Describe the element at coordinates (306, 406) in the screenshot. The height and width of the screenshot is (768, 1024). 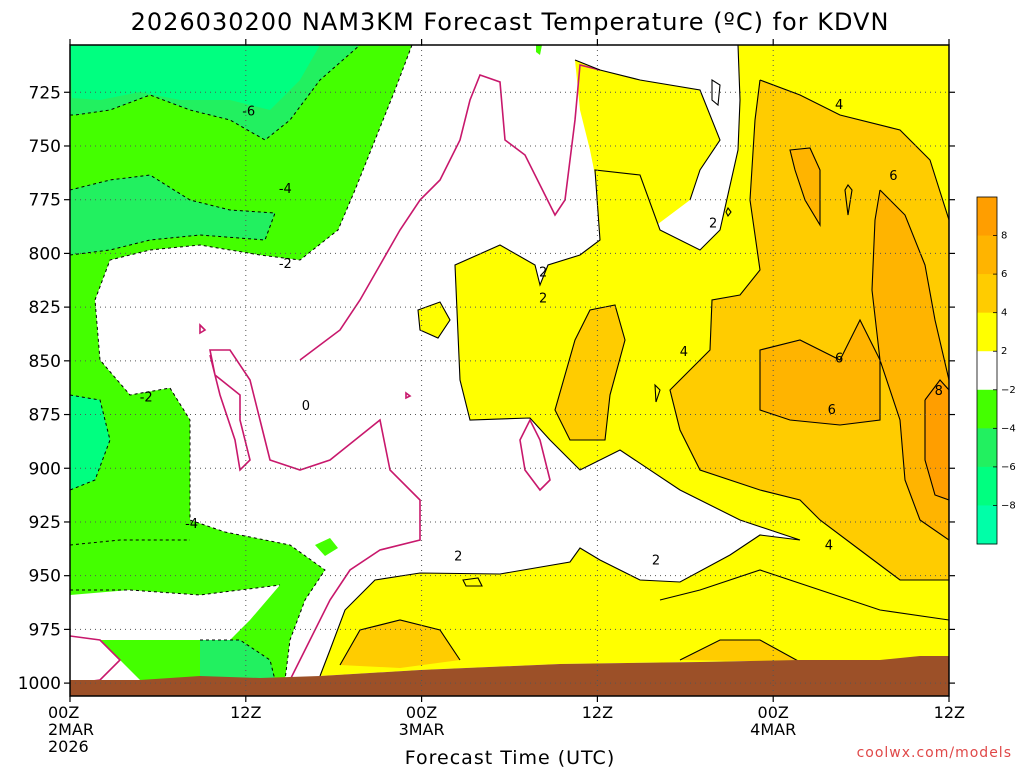
I see `contour-label: 0` at that location.